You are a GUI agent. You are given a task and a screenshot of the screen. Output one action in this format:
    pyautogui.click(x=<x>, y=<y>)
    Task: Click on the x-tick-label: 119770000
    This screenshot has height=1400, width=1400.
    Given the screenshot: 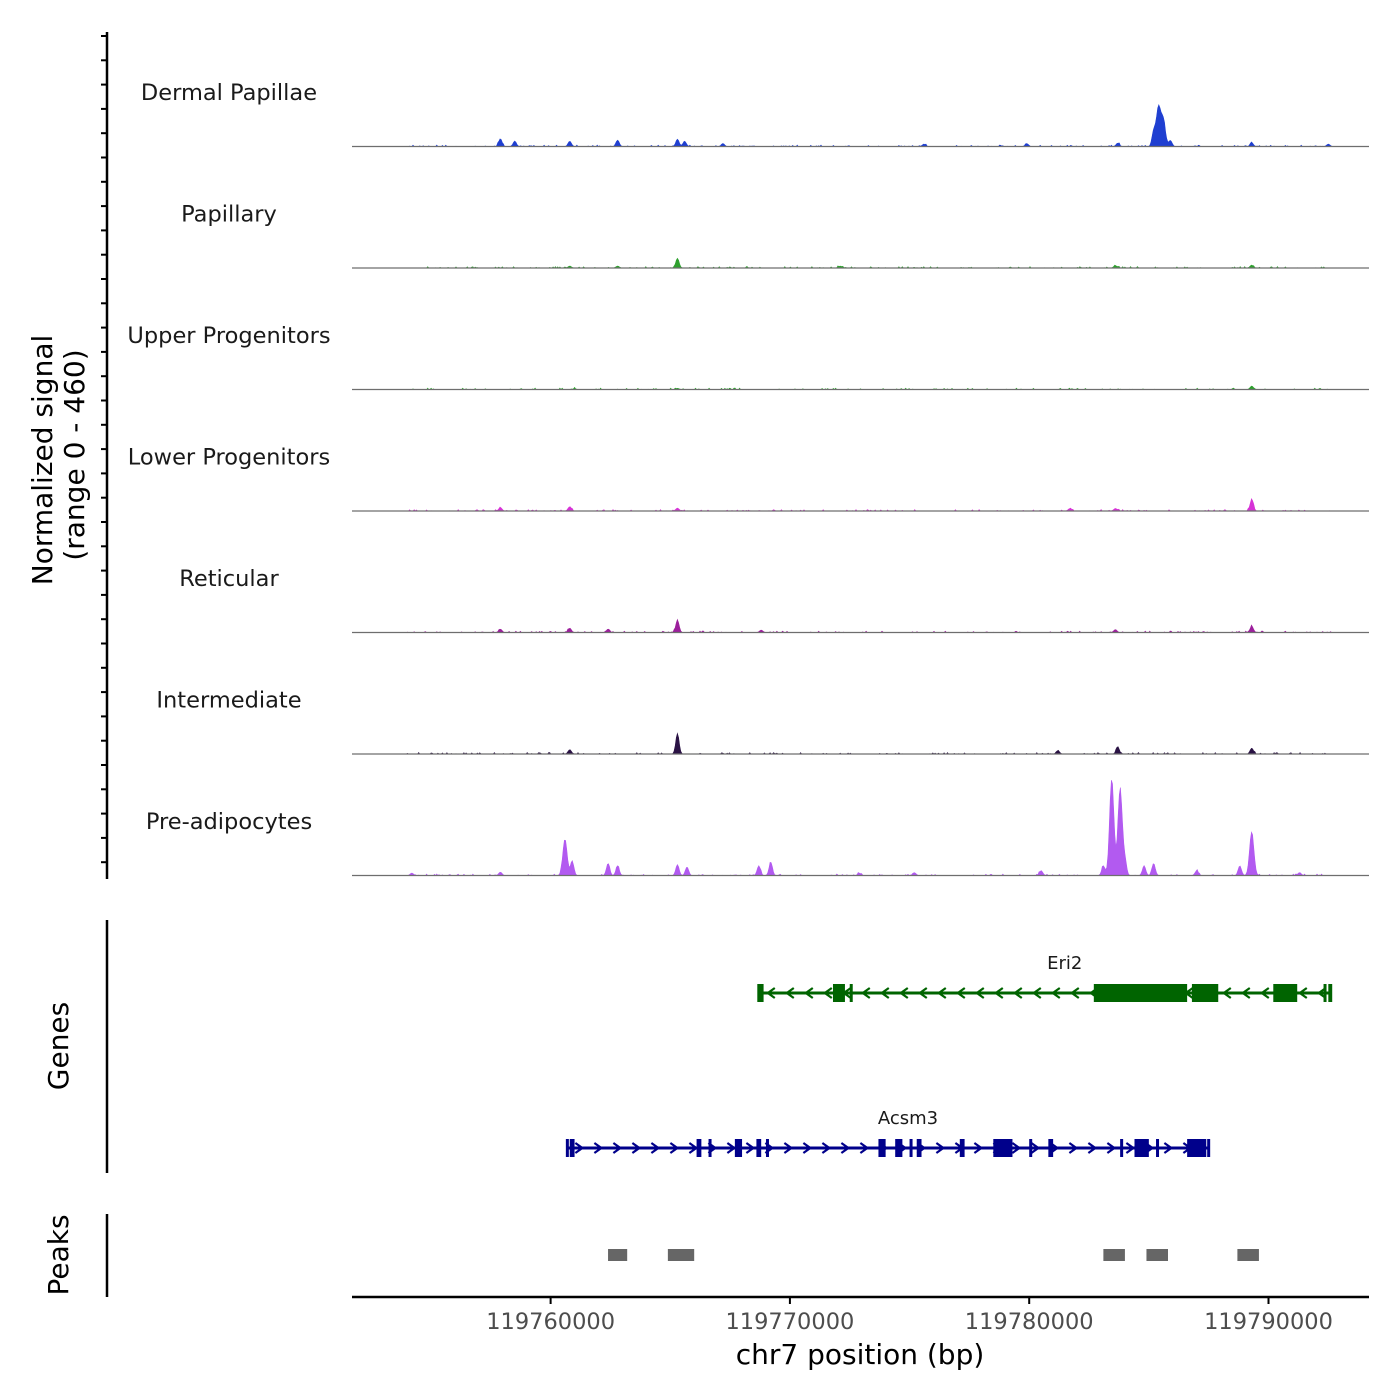 What is the action you would take?
    pyautogui.click(x=789, y=1322)
    